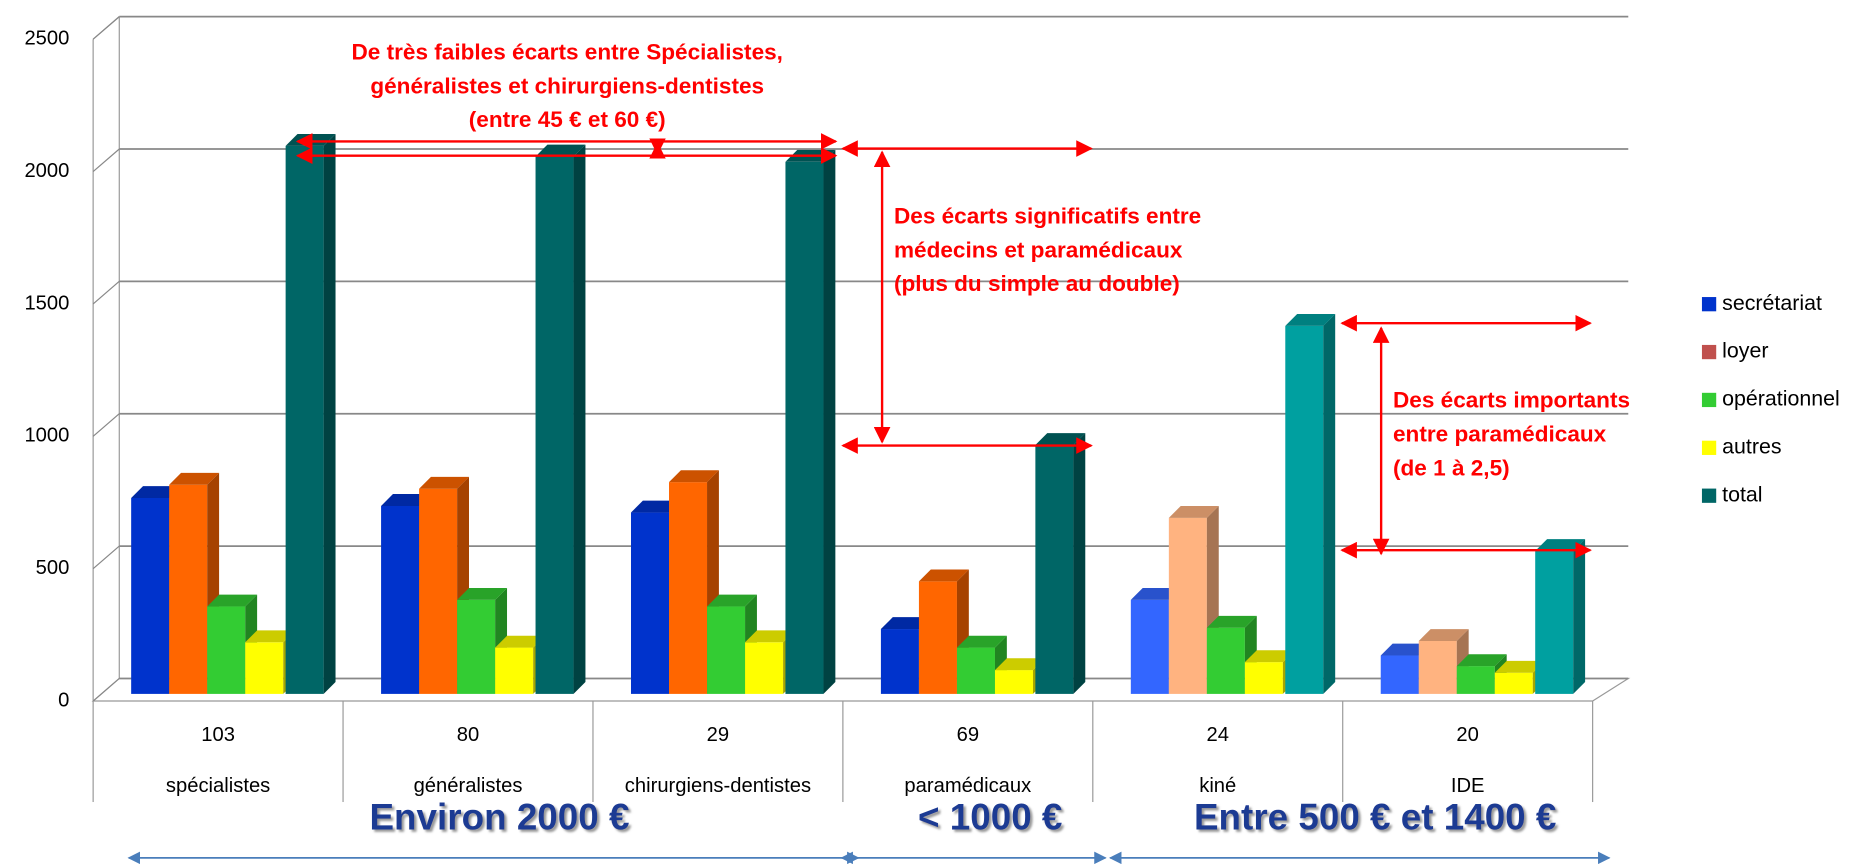 This screenshot has width=1864, height=865. What do you see at coordinates (567, 85) in the screenshot?
I see `annotation: généralistes et chirurgiens-dentistes` at bounding box center [567, 85].